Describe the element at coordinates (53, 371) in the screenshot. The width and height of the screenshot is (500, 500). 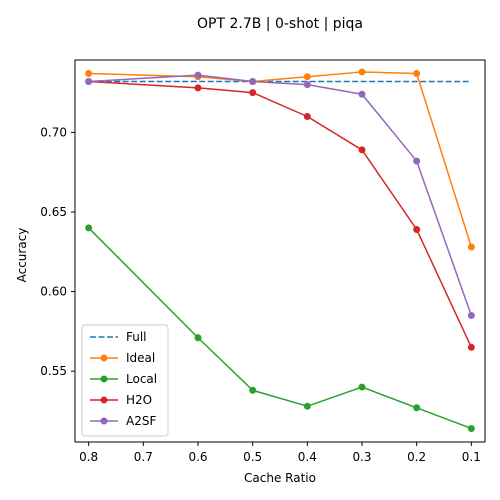
I see `y-tick-label: 0.55` at that location.